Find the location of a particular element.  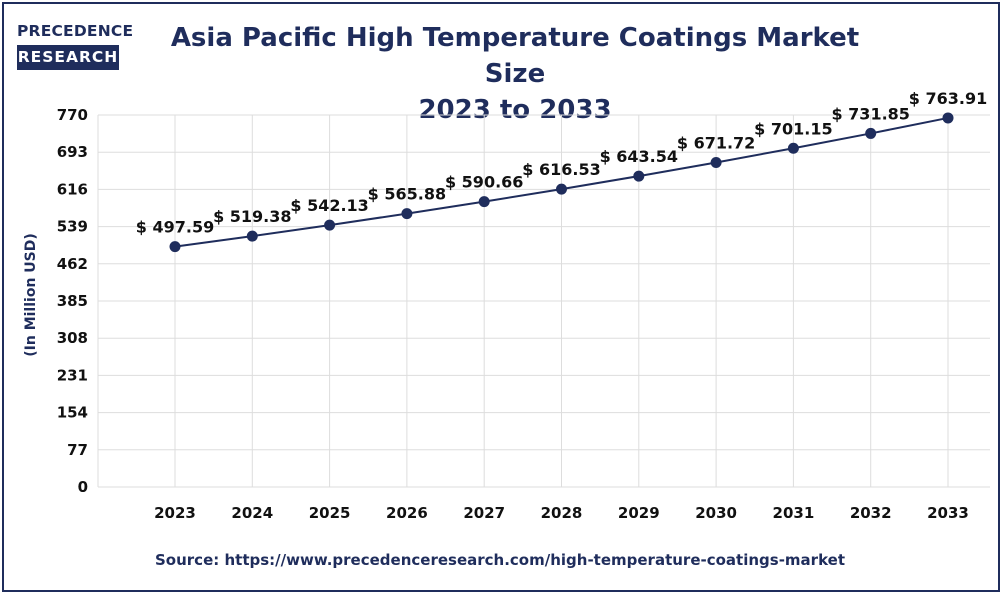

y-tick-label: 308 is located at coordinates (72, 338).